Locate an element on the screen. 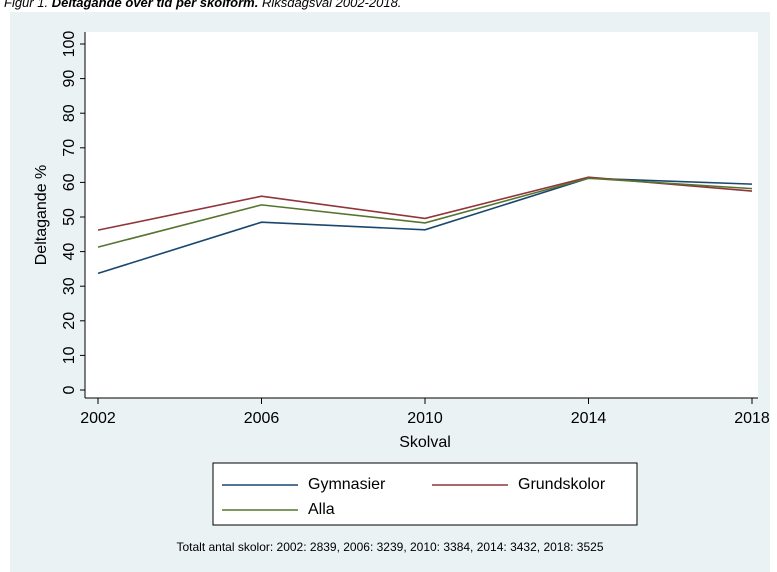  legend is located at coordinates (425, 494).